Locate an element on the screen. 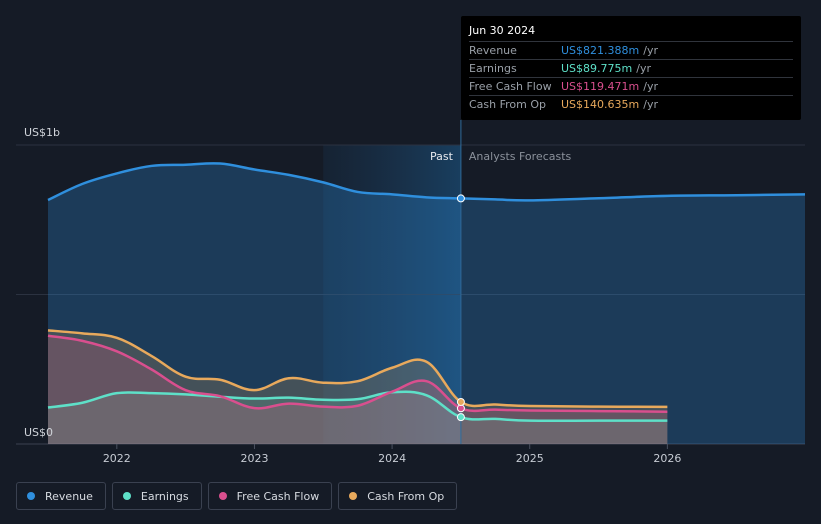 The height and width of the screenshot is (524, 821). series-markers is located at coordinates (460, 308).